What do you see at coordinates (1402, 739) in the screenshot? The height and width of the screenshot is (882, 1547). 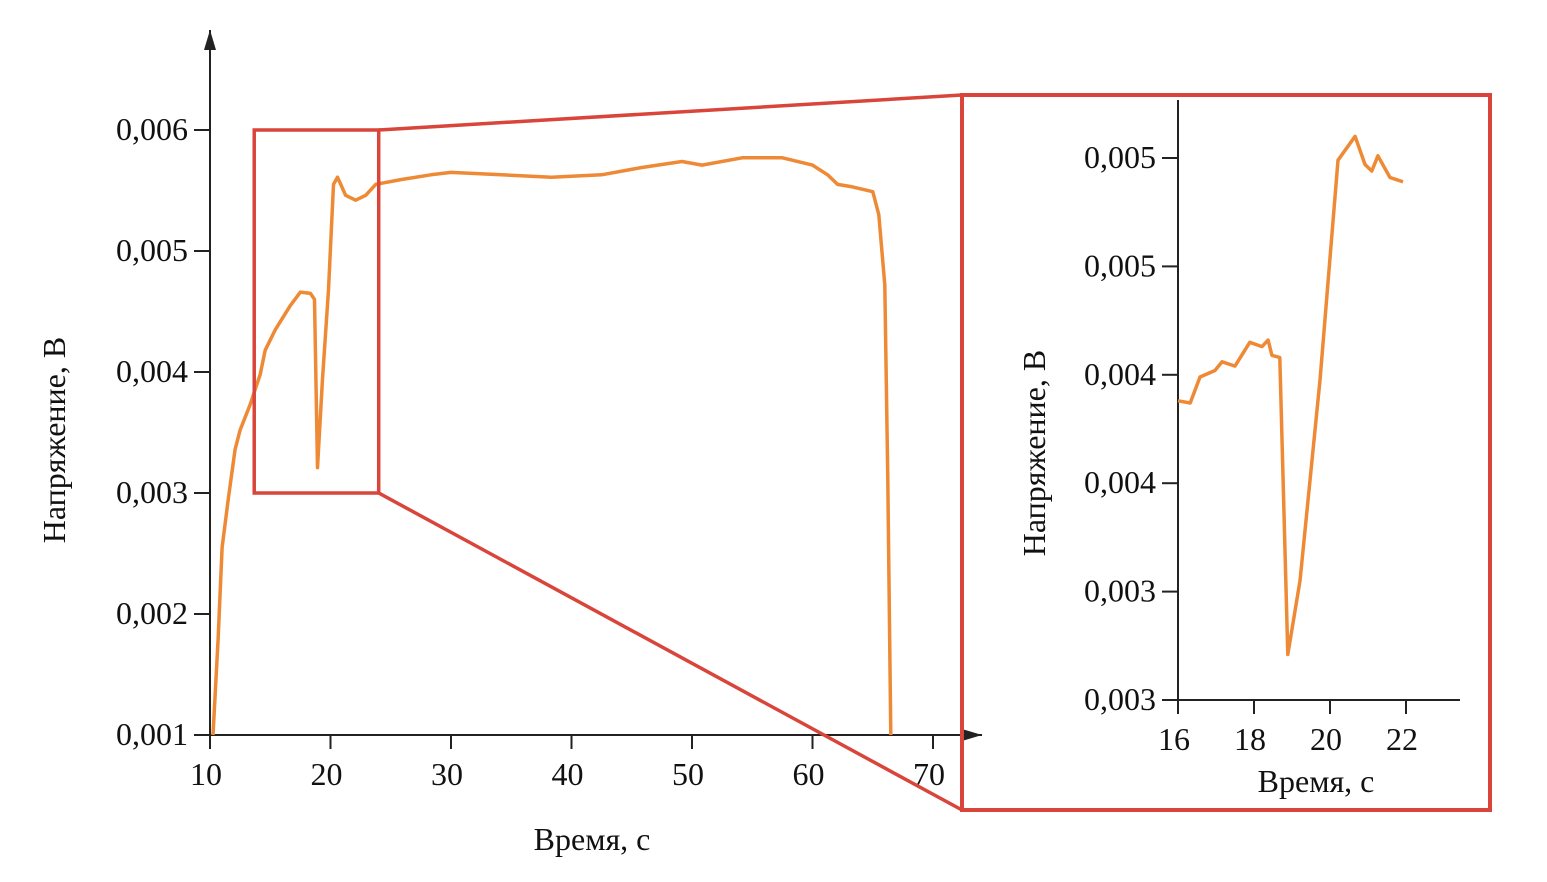 I see `x-tick-label: 22` at bounding box center [1402, 739].